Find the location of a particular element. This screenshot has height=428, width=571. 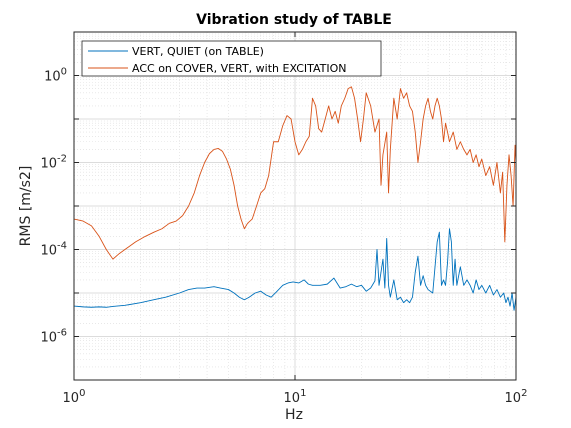

x-axis-label: Hz is located at coordinates (294, 415).